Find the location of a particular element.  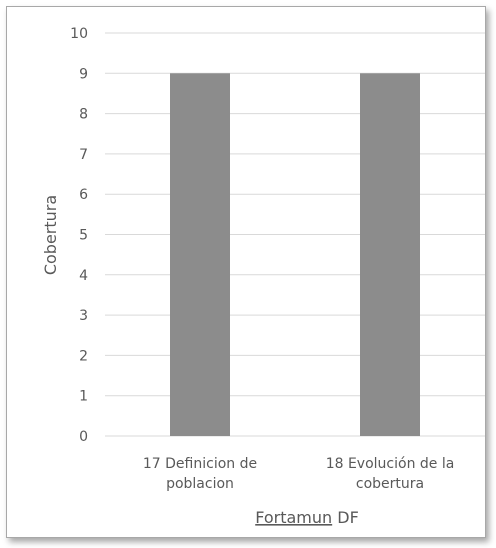

y-tick-label: 3 is located at coordinates (83, 316).